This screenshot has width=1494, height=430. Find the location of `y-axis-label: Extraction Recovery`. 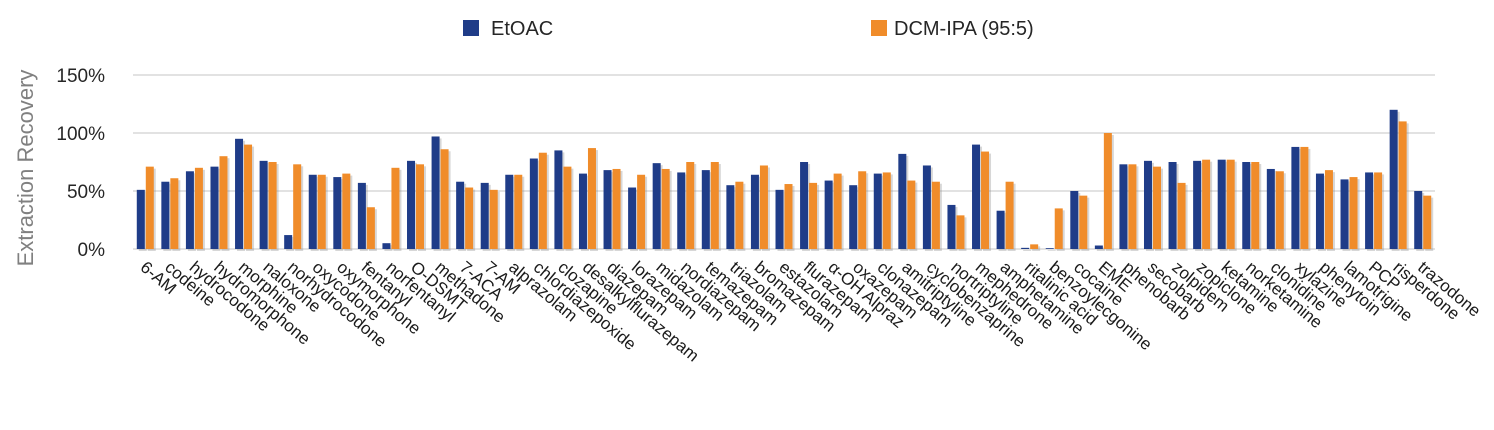

y-axis-label: Extraction Recovery is located at coordinates (25, 168).